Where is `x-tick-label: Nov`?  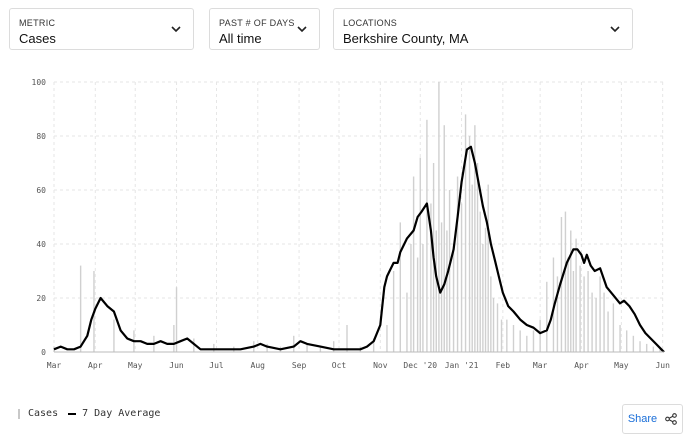
x-tick-label: Nov is located at coordinates (380, 365).